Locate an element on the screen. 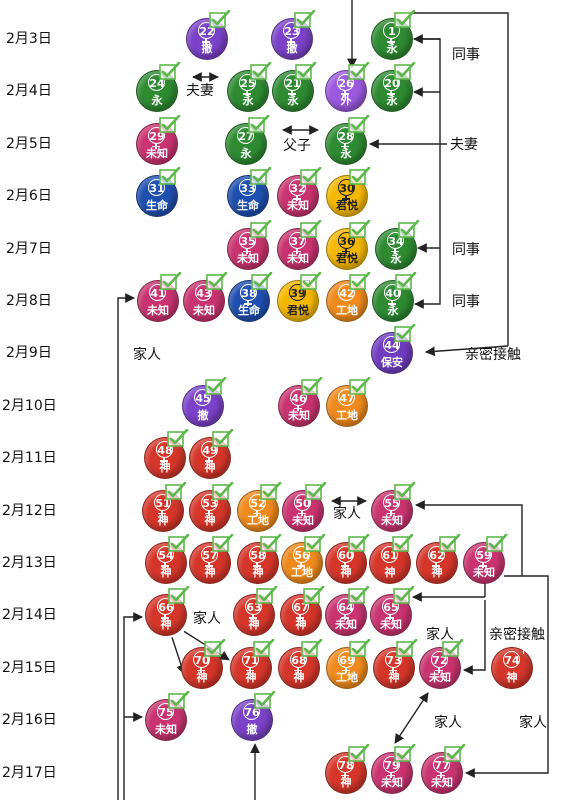 The width and height of the screenshot is (568, 800). case-node-33: 33 生命 is located at coordinates (248, 196).